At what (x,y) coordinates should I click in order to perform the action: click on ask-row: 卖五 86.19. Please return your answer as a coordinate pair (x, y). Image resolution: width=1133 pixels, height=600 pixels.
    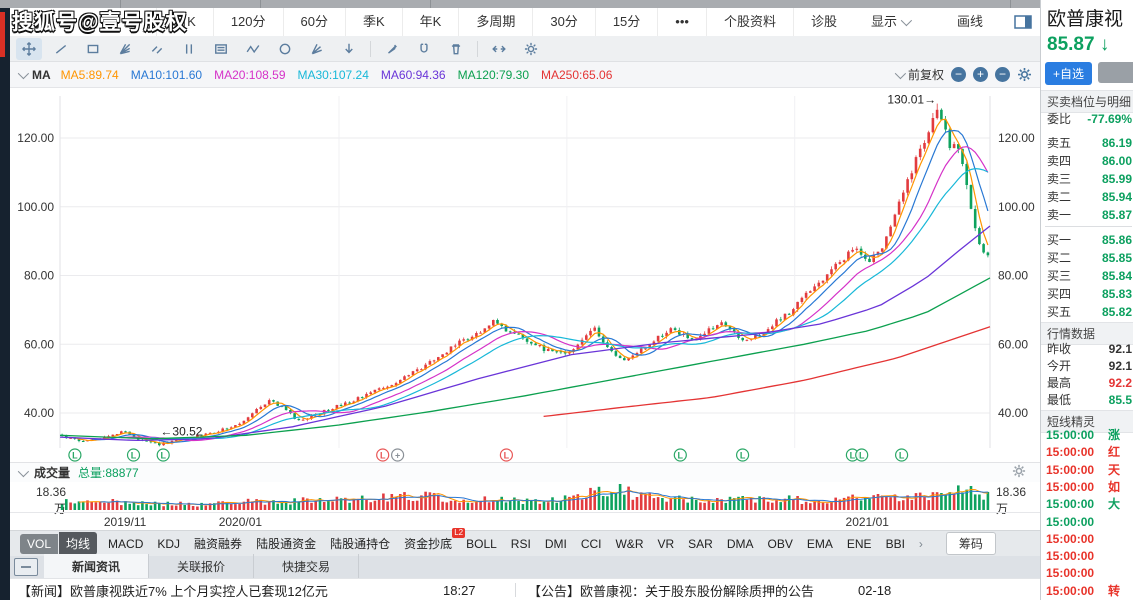
    Looking at the image, I should click on (1089, 143).